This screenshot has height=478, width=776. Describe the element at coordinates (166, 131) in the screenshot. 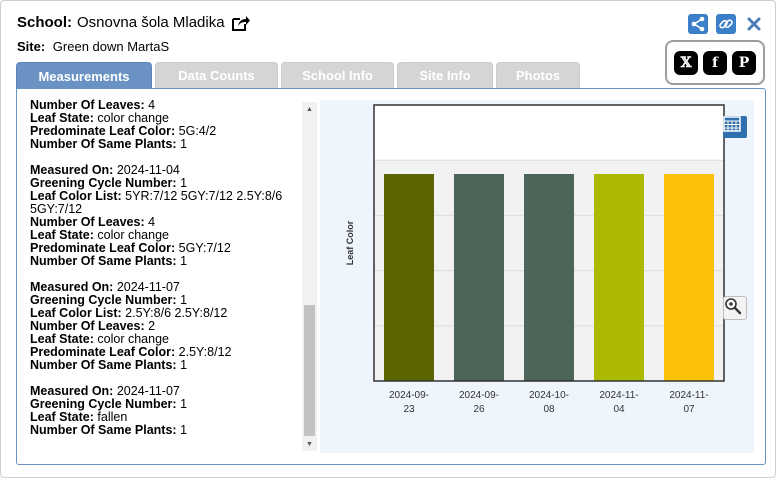

I see `measurement-row: Predominate Leaf Color: 5G:4/2` at that location.